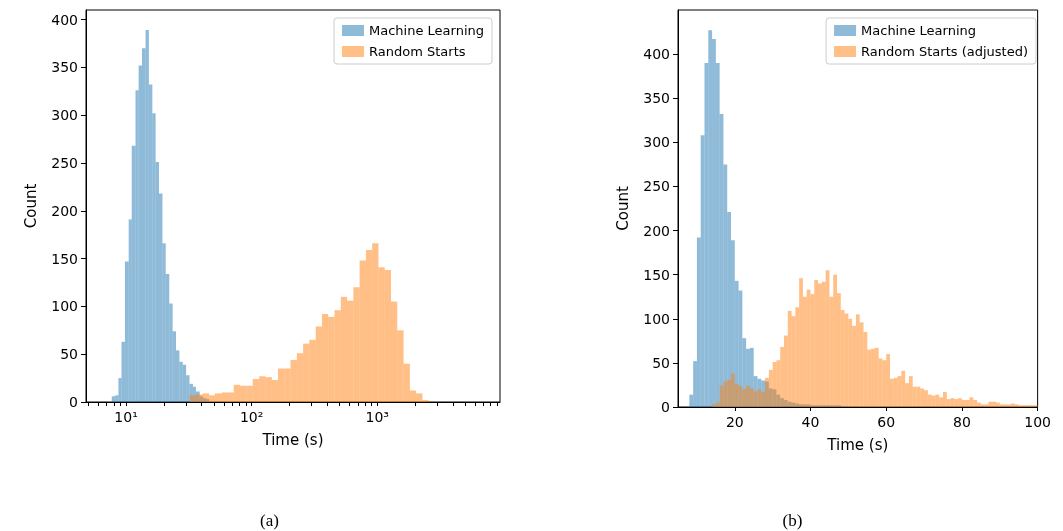  I want to click on text: (b), so click(792, 520).